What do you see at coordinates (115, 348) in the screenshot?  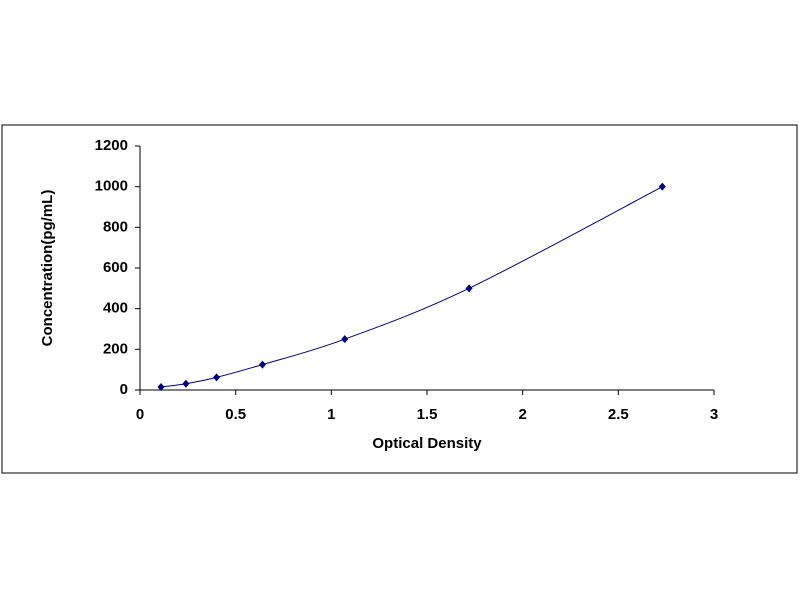 I see `y-tick-label: 200` at bounding box center [115, 348].